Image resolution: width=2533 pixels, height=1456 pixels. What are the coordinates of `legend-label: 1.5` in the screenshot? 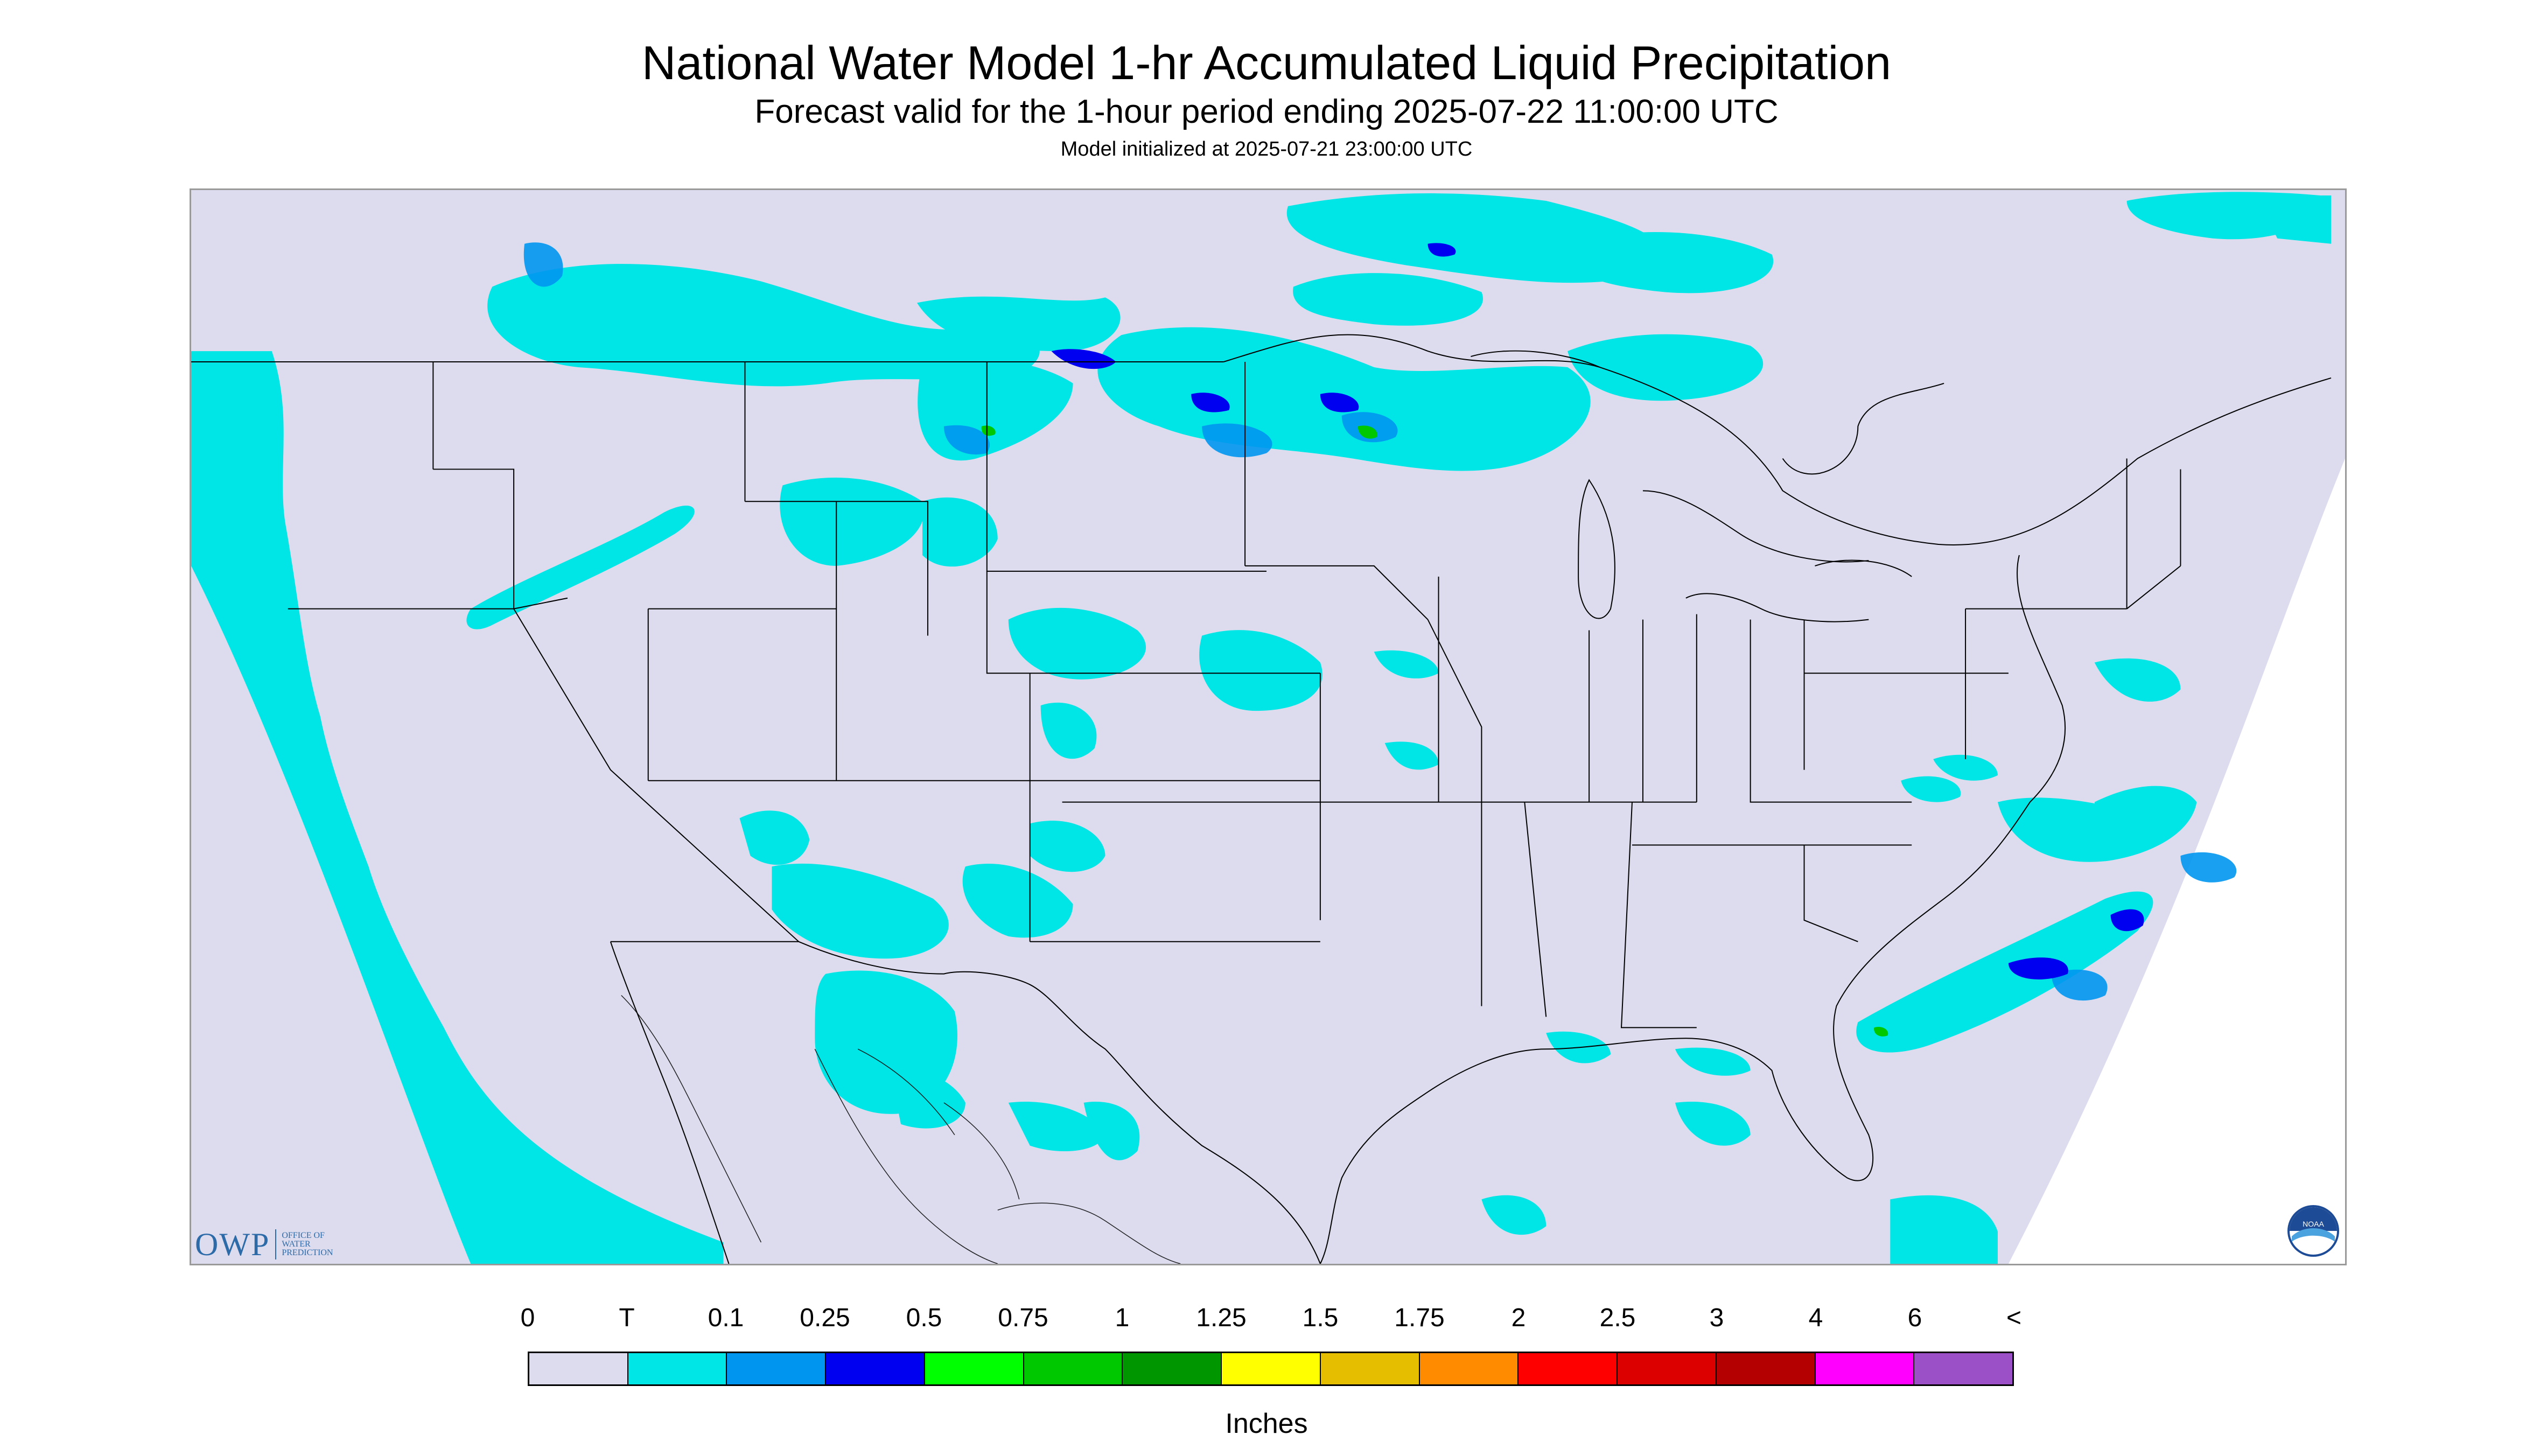 It's located at (1321, 1318).